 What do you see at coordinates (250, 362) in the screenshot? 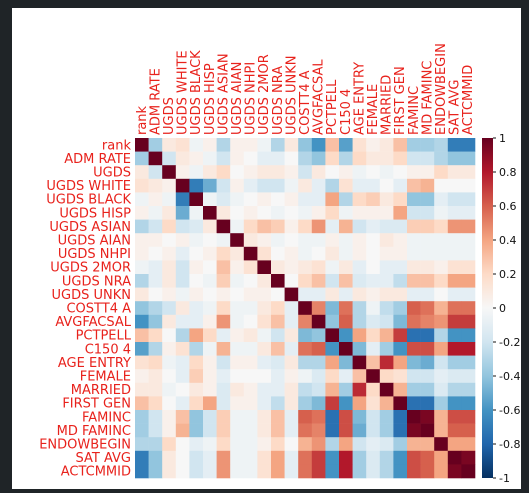
I see `heatmap-cell-AGE_ENTRY-UGDS_NHPI` at bounding box center [250, 362].